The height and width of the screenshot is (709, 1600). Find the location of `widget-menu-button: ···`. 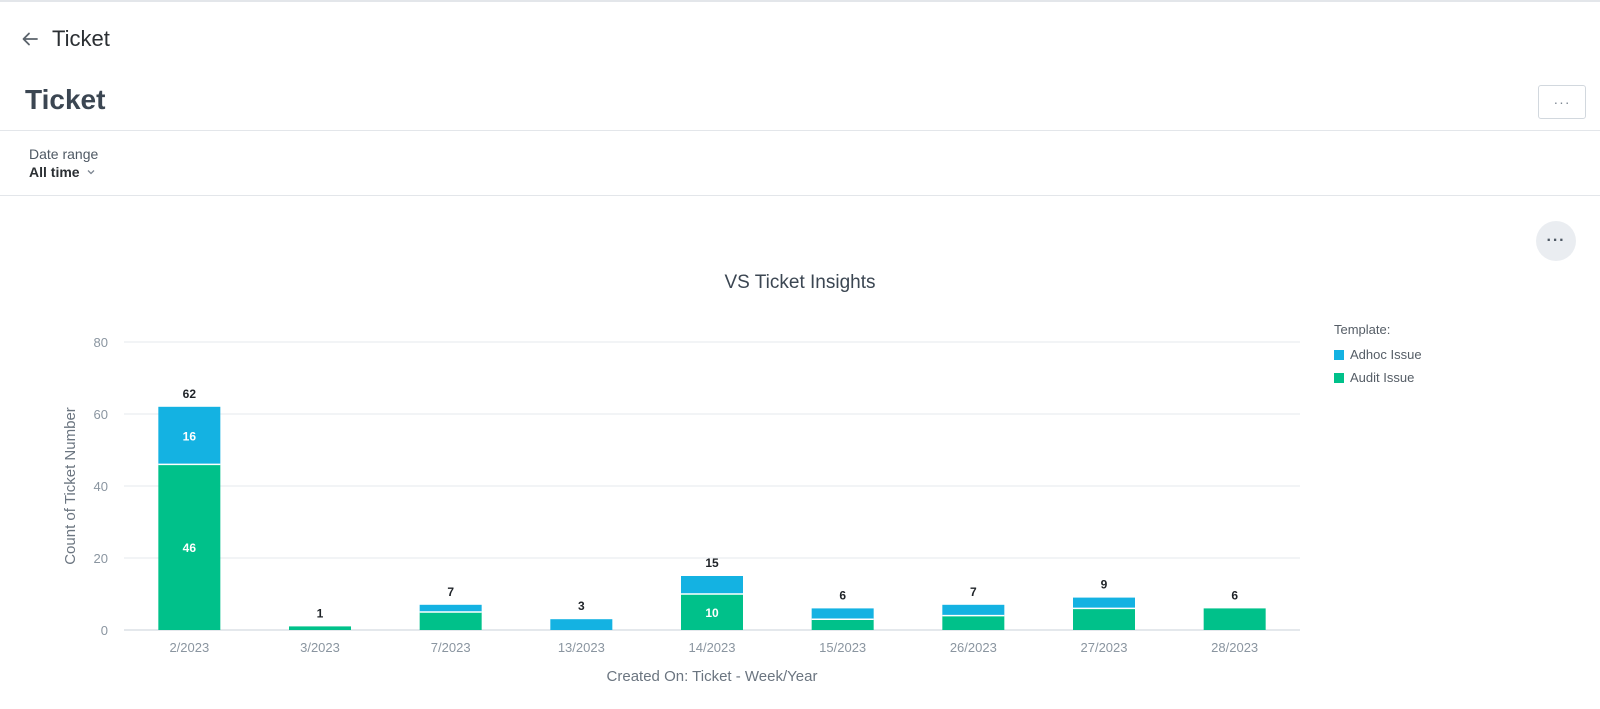

widget-menu-button: ··· is located at coordinates (1556, 241).